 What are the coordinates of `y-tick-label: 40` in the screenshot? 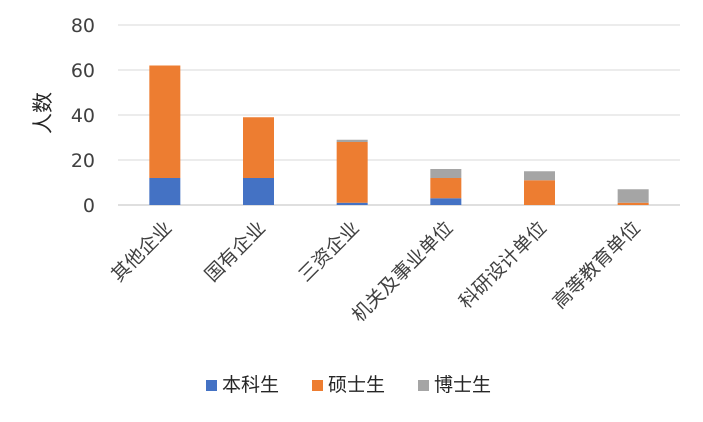 It's located at (83, 116).